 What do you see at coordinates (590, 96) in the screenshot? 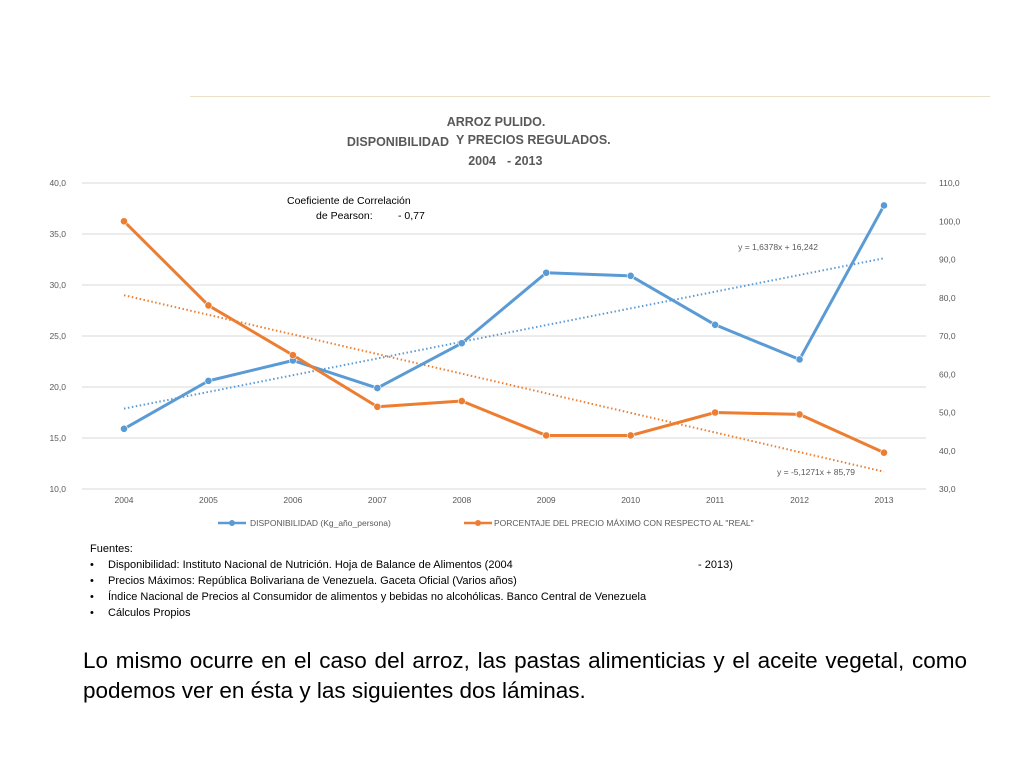
I see `top-divider` at bounding box center [590, 96].